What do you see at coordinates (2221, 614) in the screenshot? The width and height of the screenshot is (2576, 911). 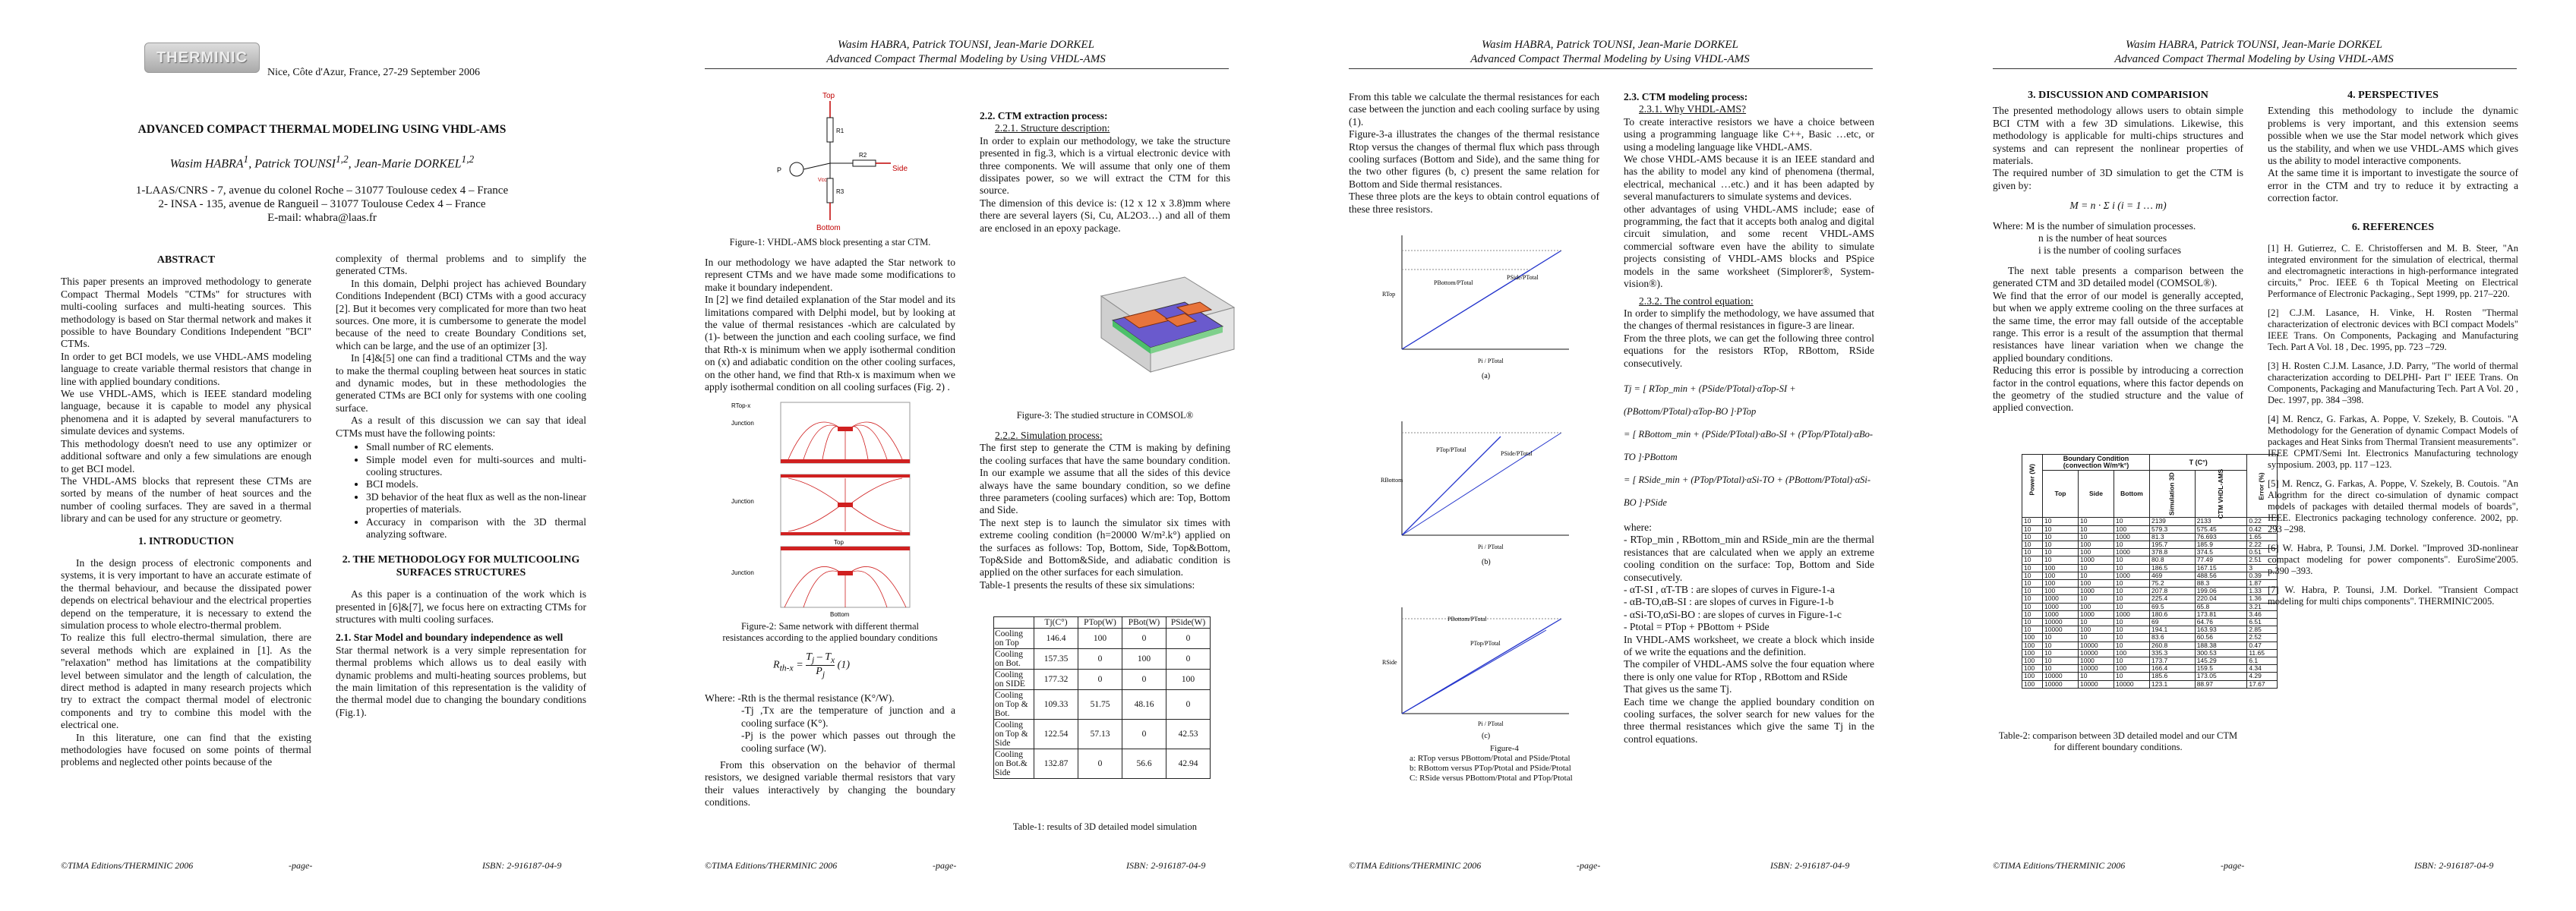 I see `table-cell: 173.81` at bounding box center [2221, 614].